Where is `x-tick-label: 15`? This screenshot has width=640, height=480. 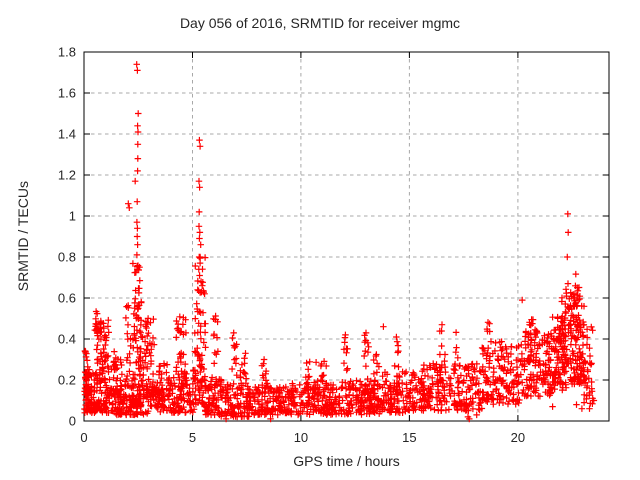 x-tick-label: 15 is located at coordinates (409, 437).